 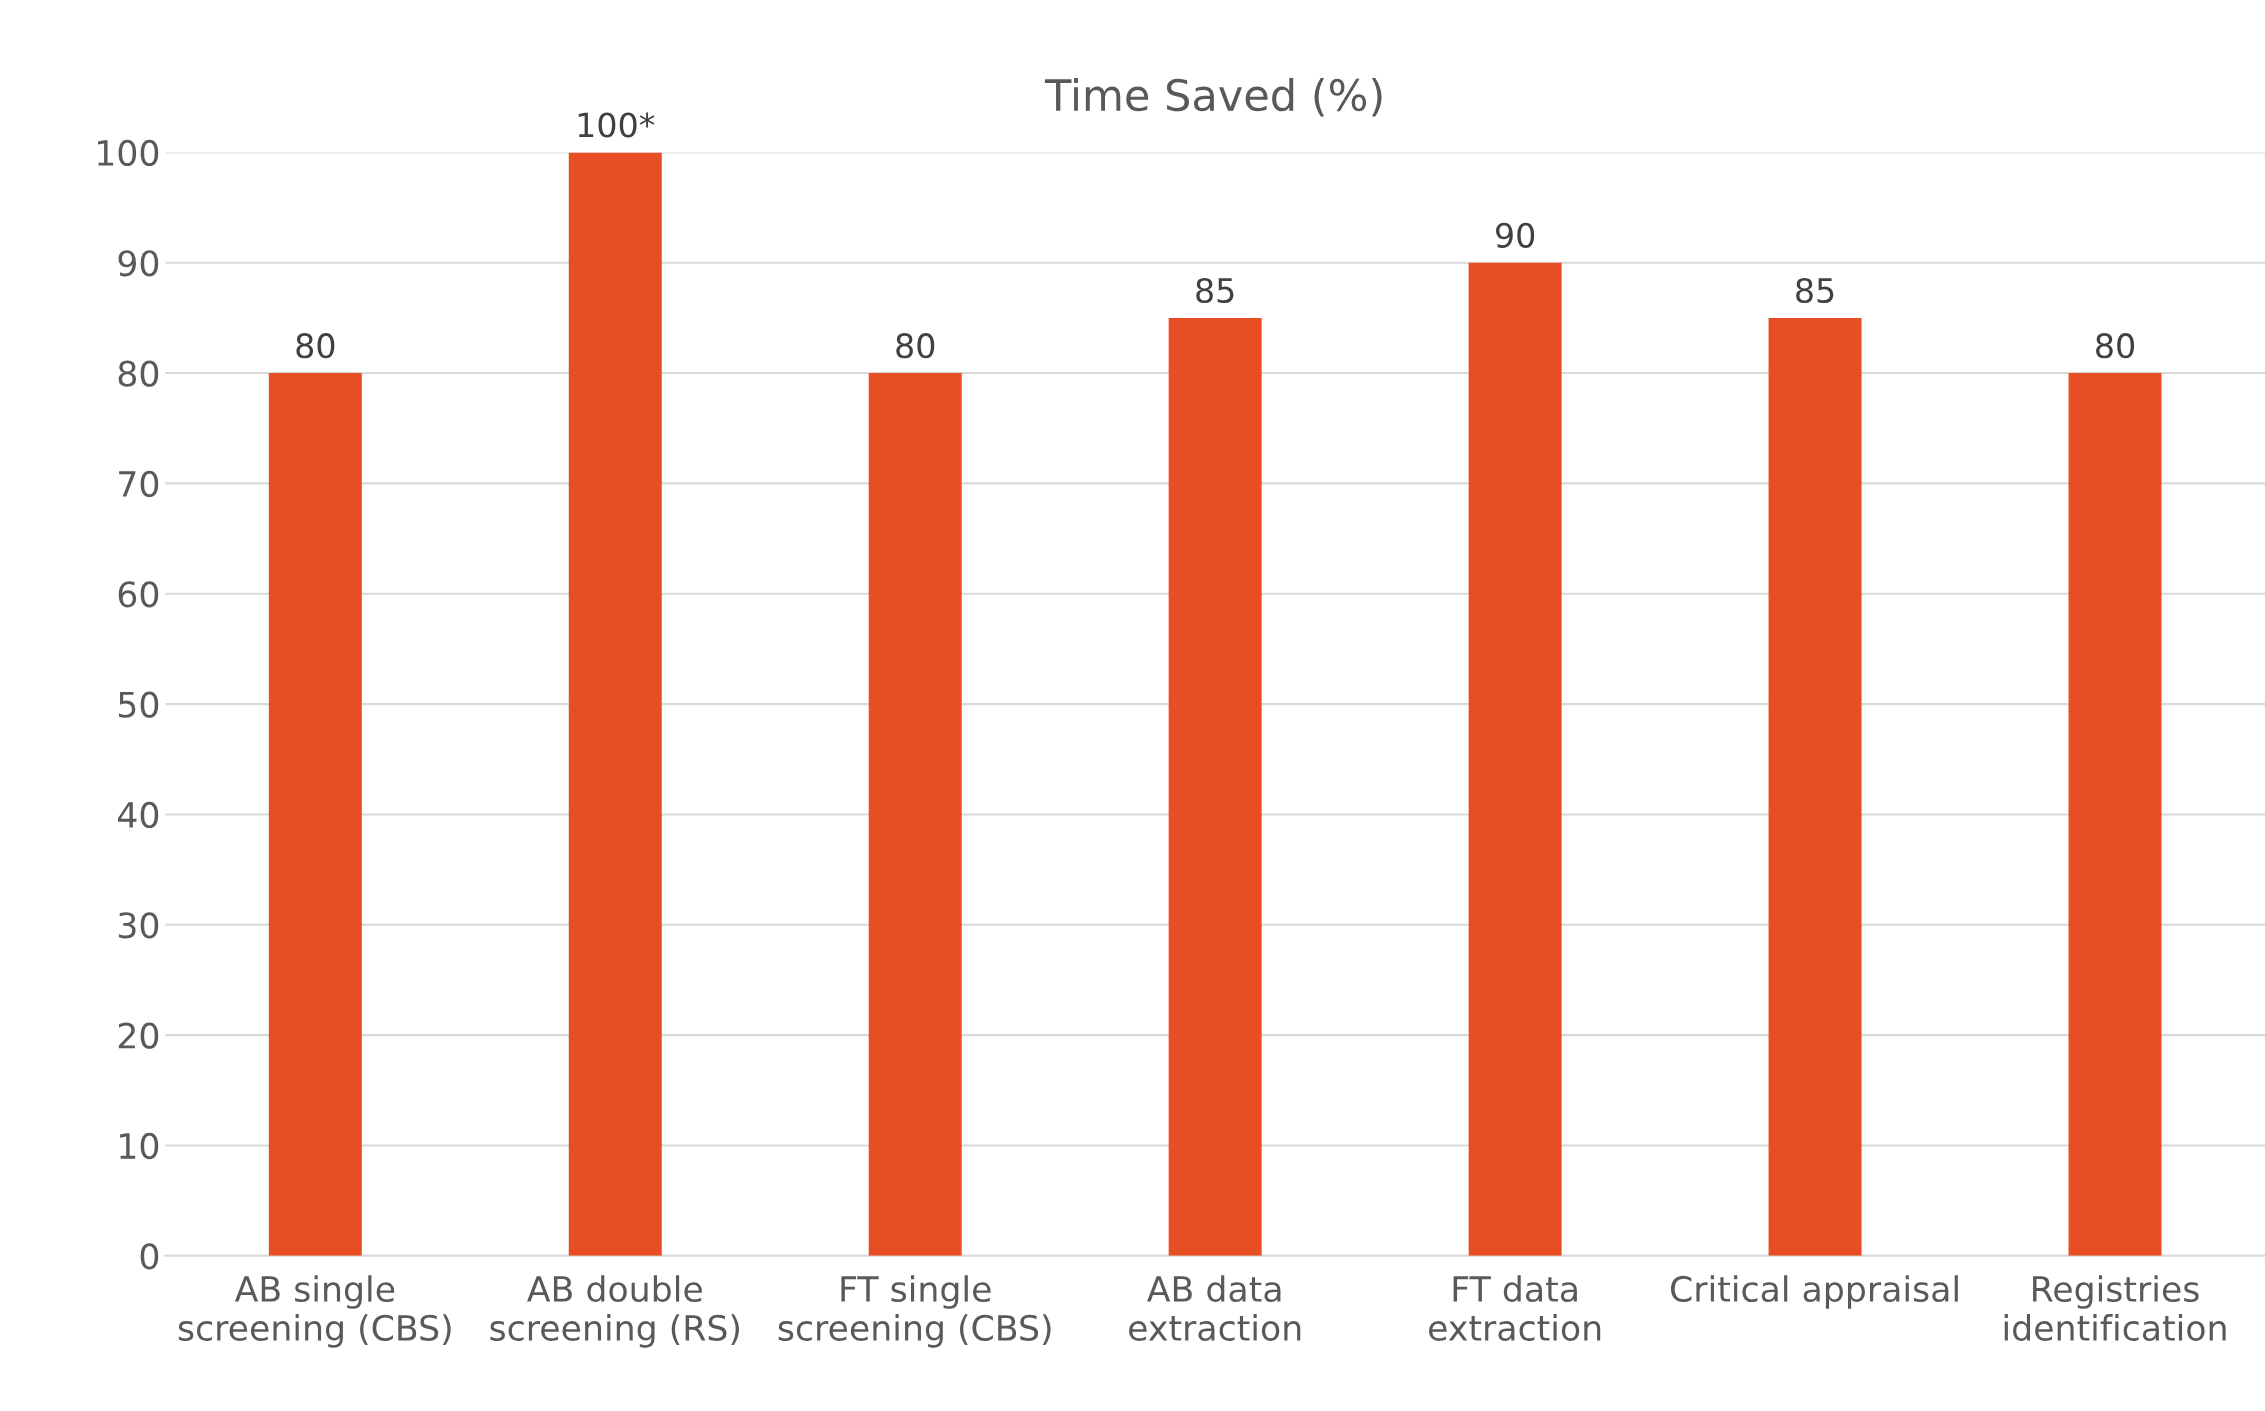 What do you see at coordinates (1515, 235) in the screenshot?
I see `data-label: 90` at bounding box center [1515, 235].